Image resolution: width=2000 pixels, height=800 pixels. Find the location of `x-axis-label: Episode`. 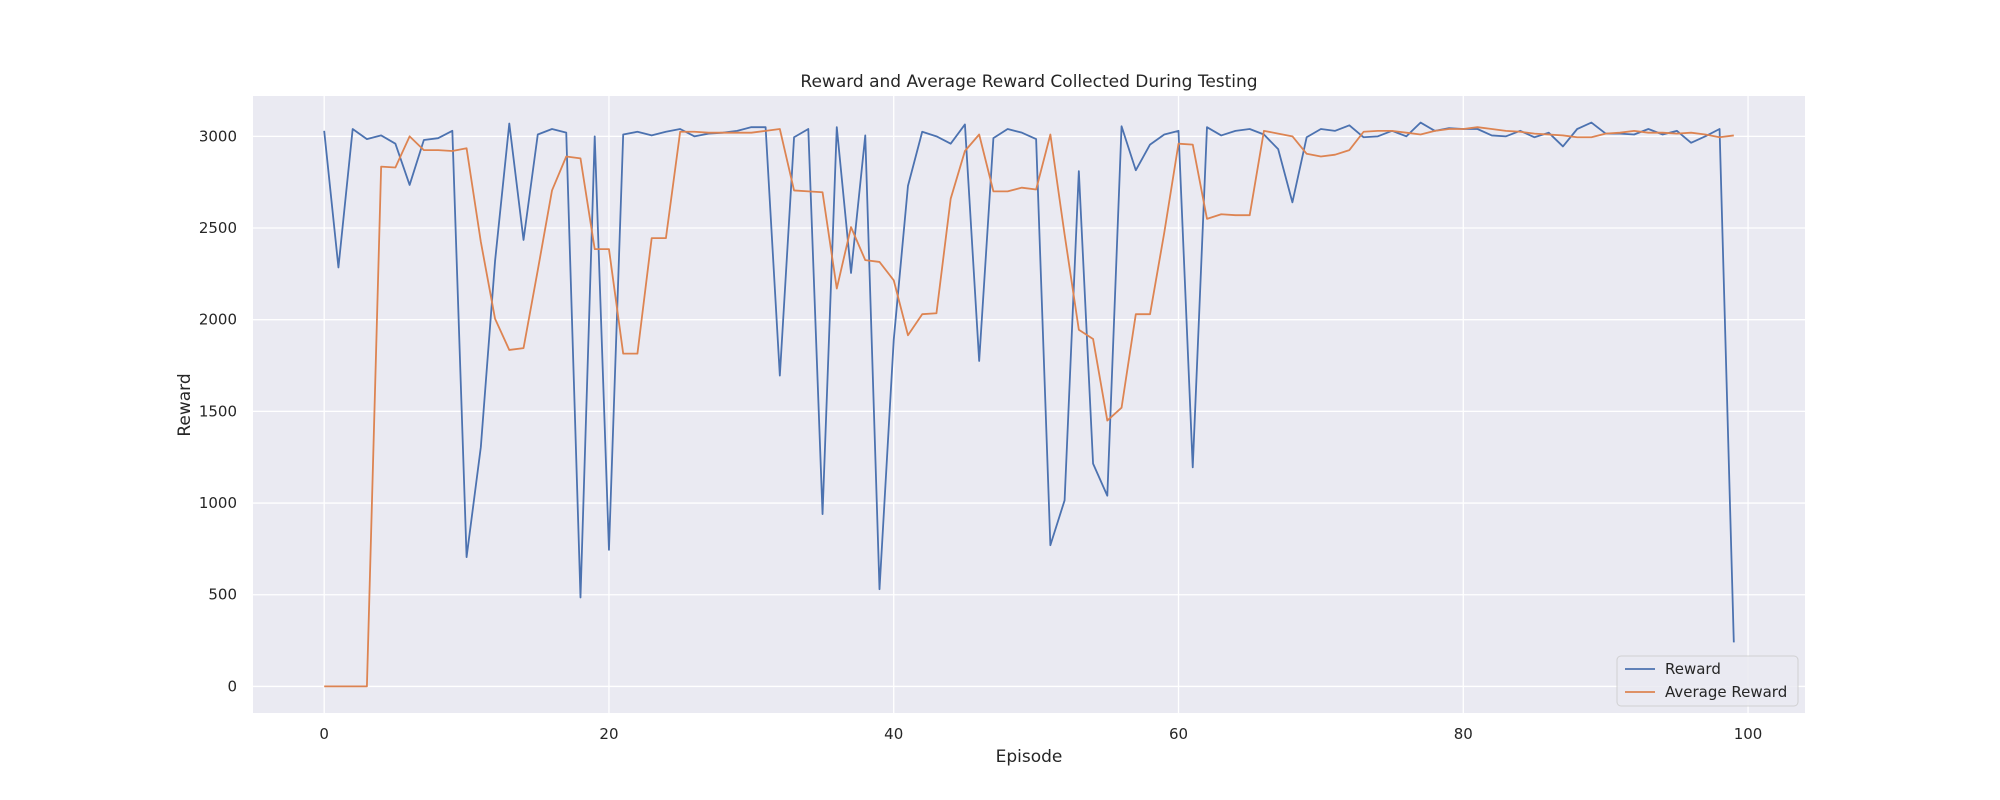

x-axis-label: Episode is located at coordinates (1029, 757).